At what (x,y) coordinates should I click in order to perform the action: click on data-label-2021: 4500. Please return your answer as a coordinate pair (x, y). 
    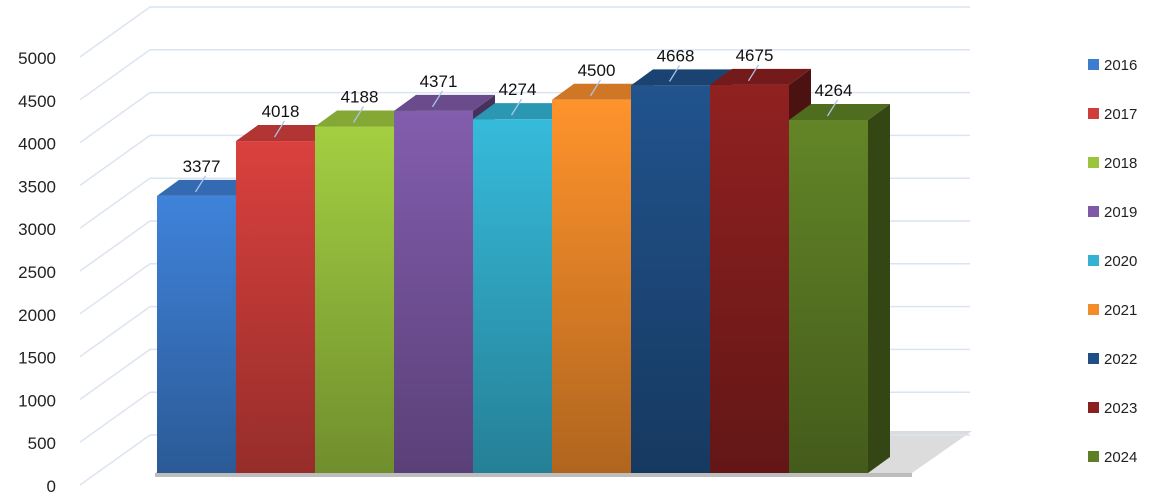
    Looking at the image, I should click on (597, 70).